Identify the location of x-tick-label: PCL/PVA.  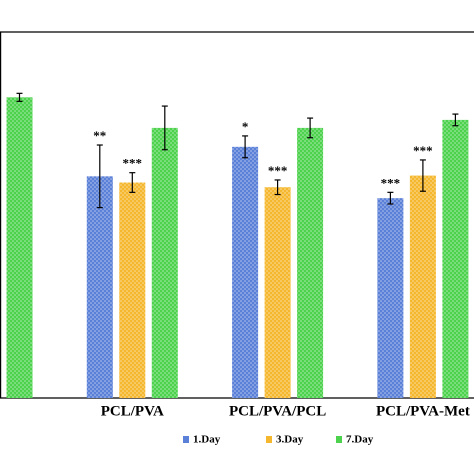
(132, 411).